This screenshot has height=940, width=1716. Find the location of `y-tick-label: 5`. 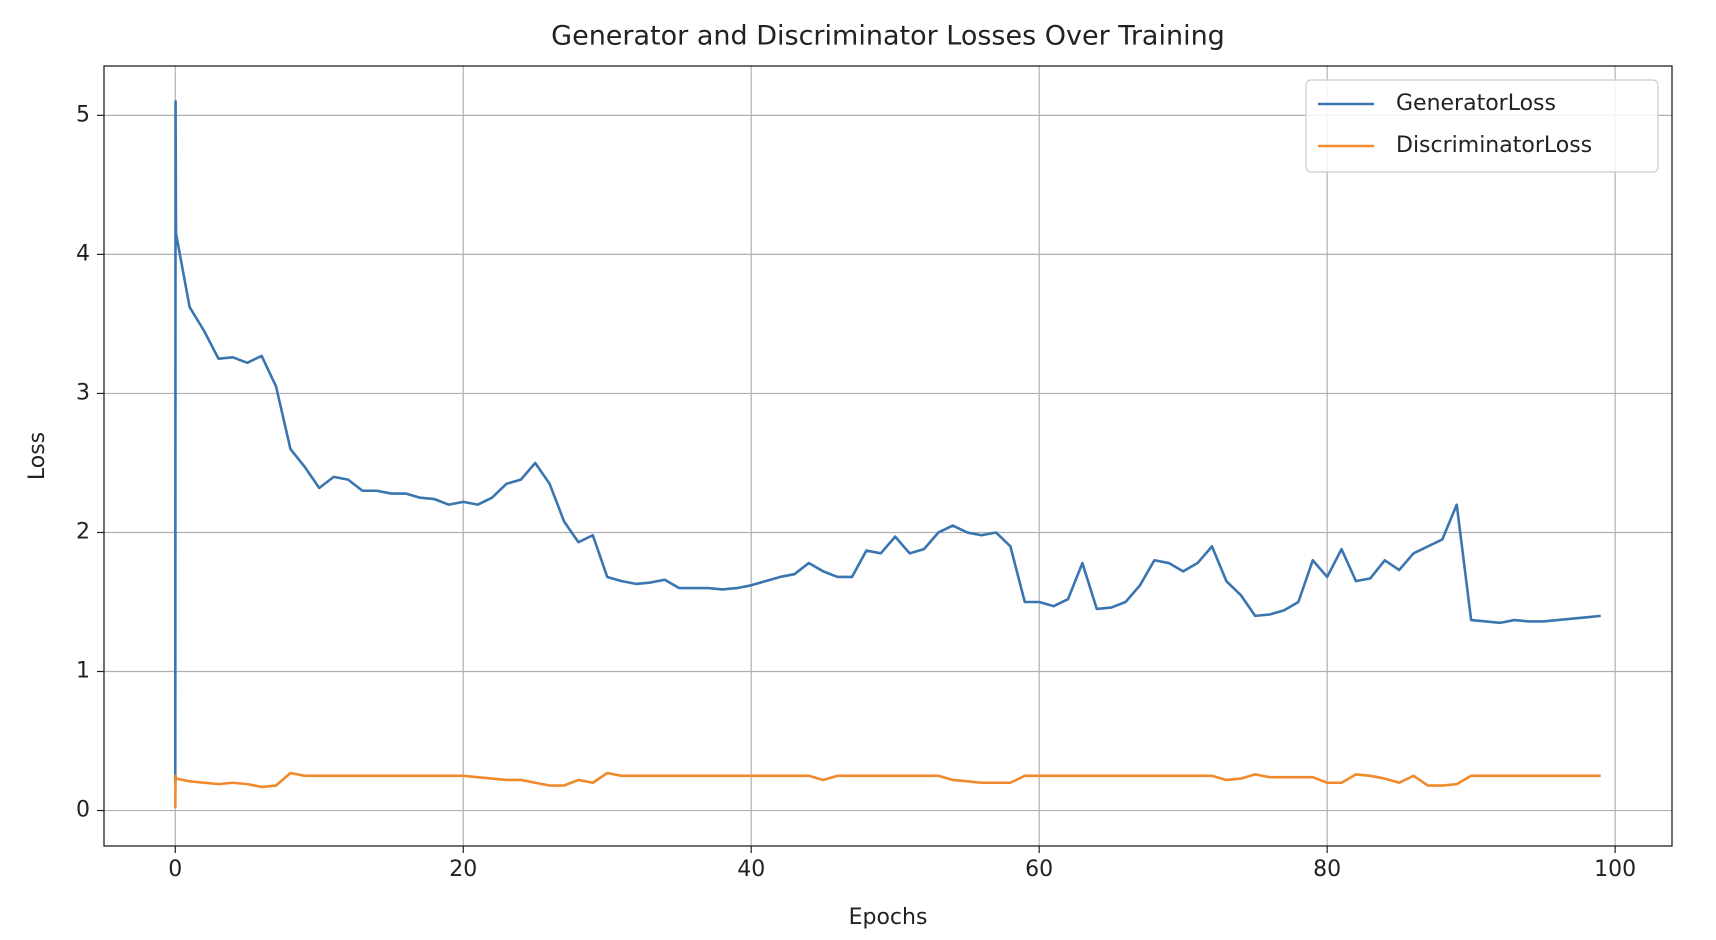

y-tick-label: 5 is located at coordinates (83, 114).